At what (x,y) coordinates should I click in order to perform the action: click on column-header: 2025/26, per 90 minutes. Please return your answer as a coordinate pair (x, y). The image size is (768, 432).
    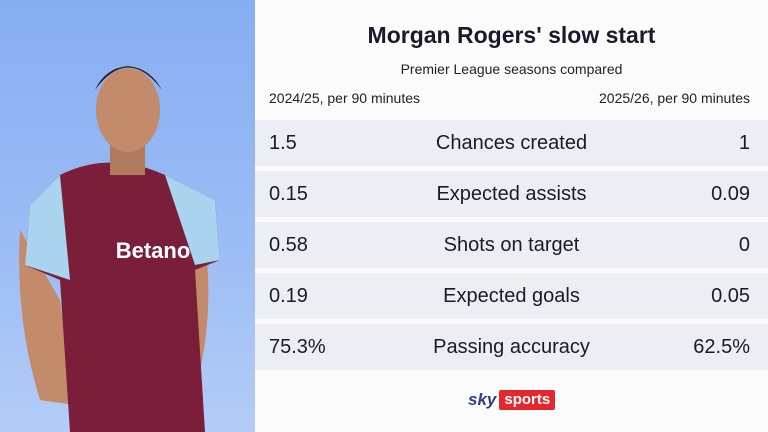
    Looking at the image, I should click on (674, 98).